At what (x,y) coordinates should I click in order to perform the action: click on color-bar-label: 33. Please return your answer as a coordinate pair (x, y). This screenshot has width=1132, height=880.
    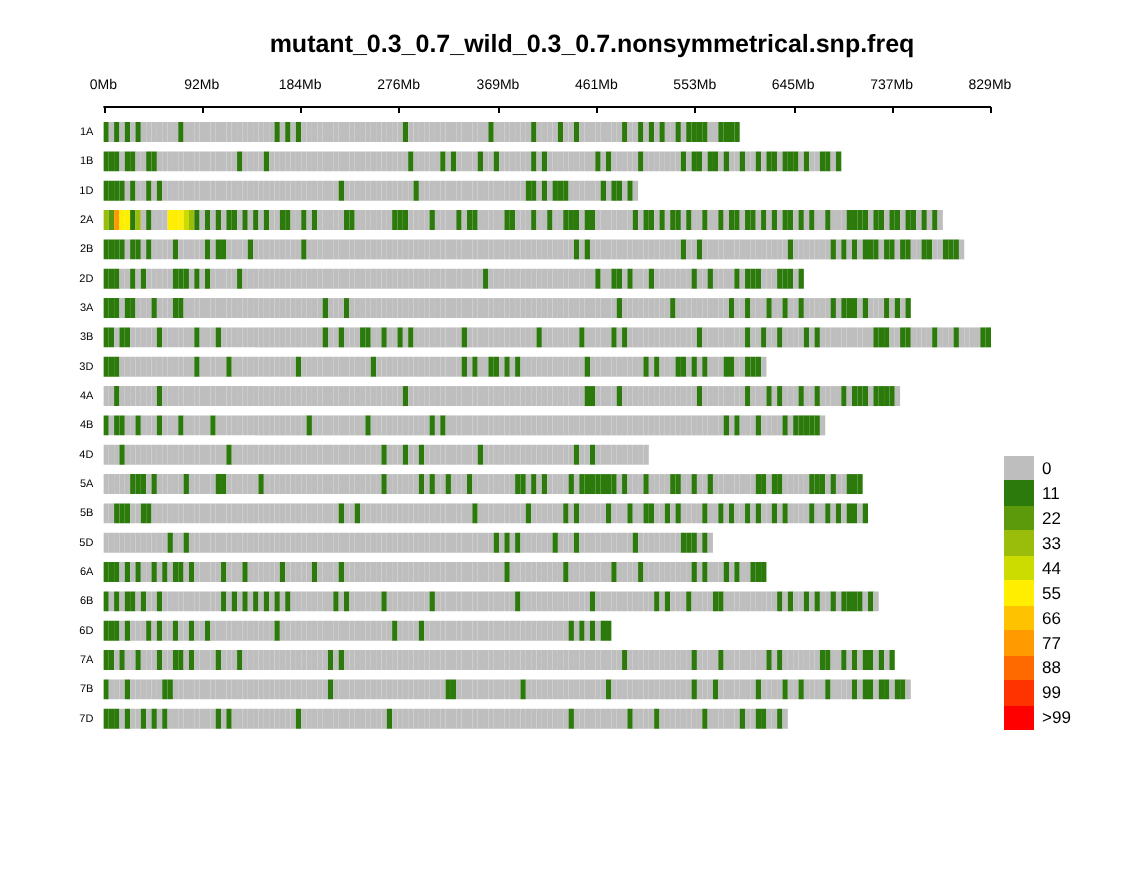
    Looking at the image, I should click on (1052, 542).